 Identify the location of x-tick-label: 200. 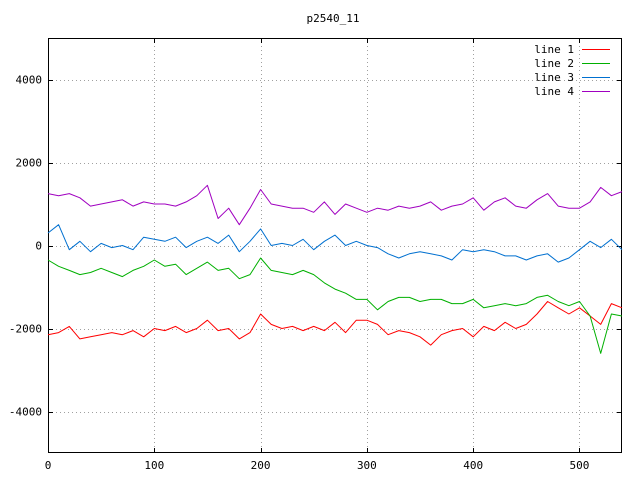
(261, 465).